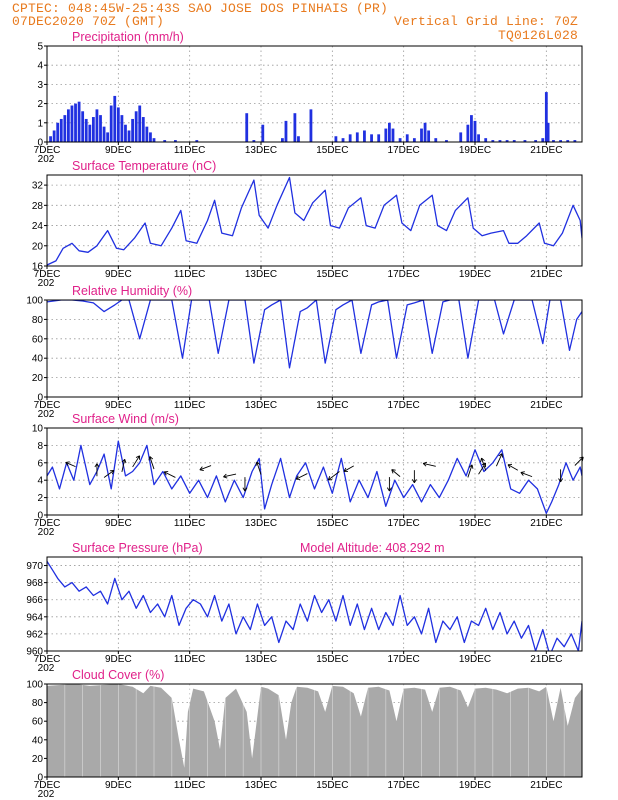 Image resolution: width=618 pixels, height=800 pixels. What do you see at coordinates (34, 652) in the screenshot?
I see `pressure-ytick-label: 960` at bounding box center [34, 652].